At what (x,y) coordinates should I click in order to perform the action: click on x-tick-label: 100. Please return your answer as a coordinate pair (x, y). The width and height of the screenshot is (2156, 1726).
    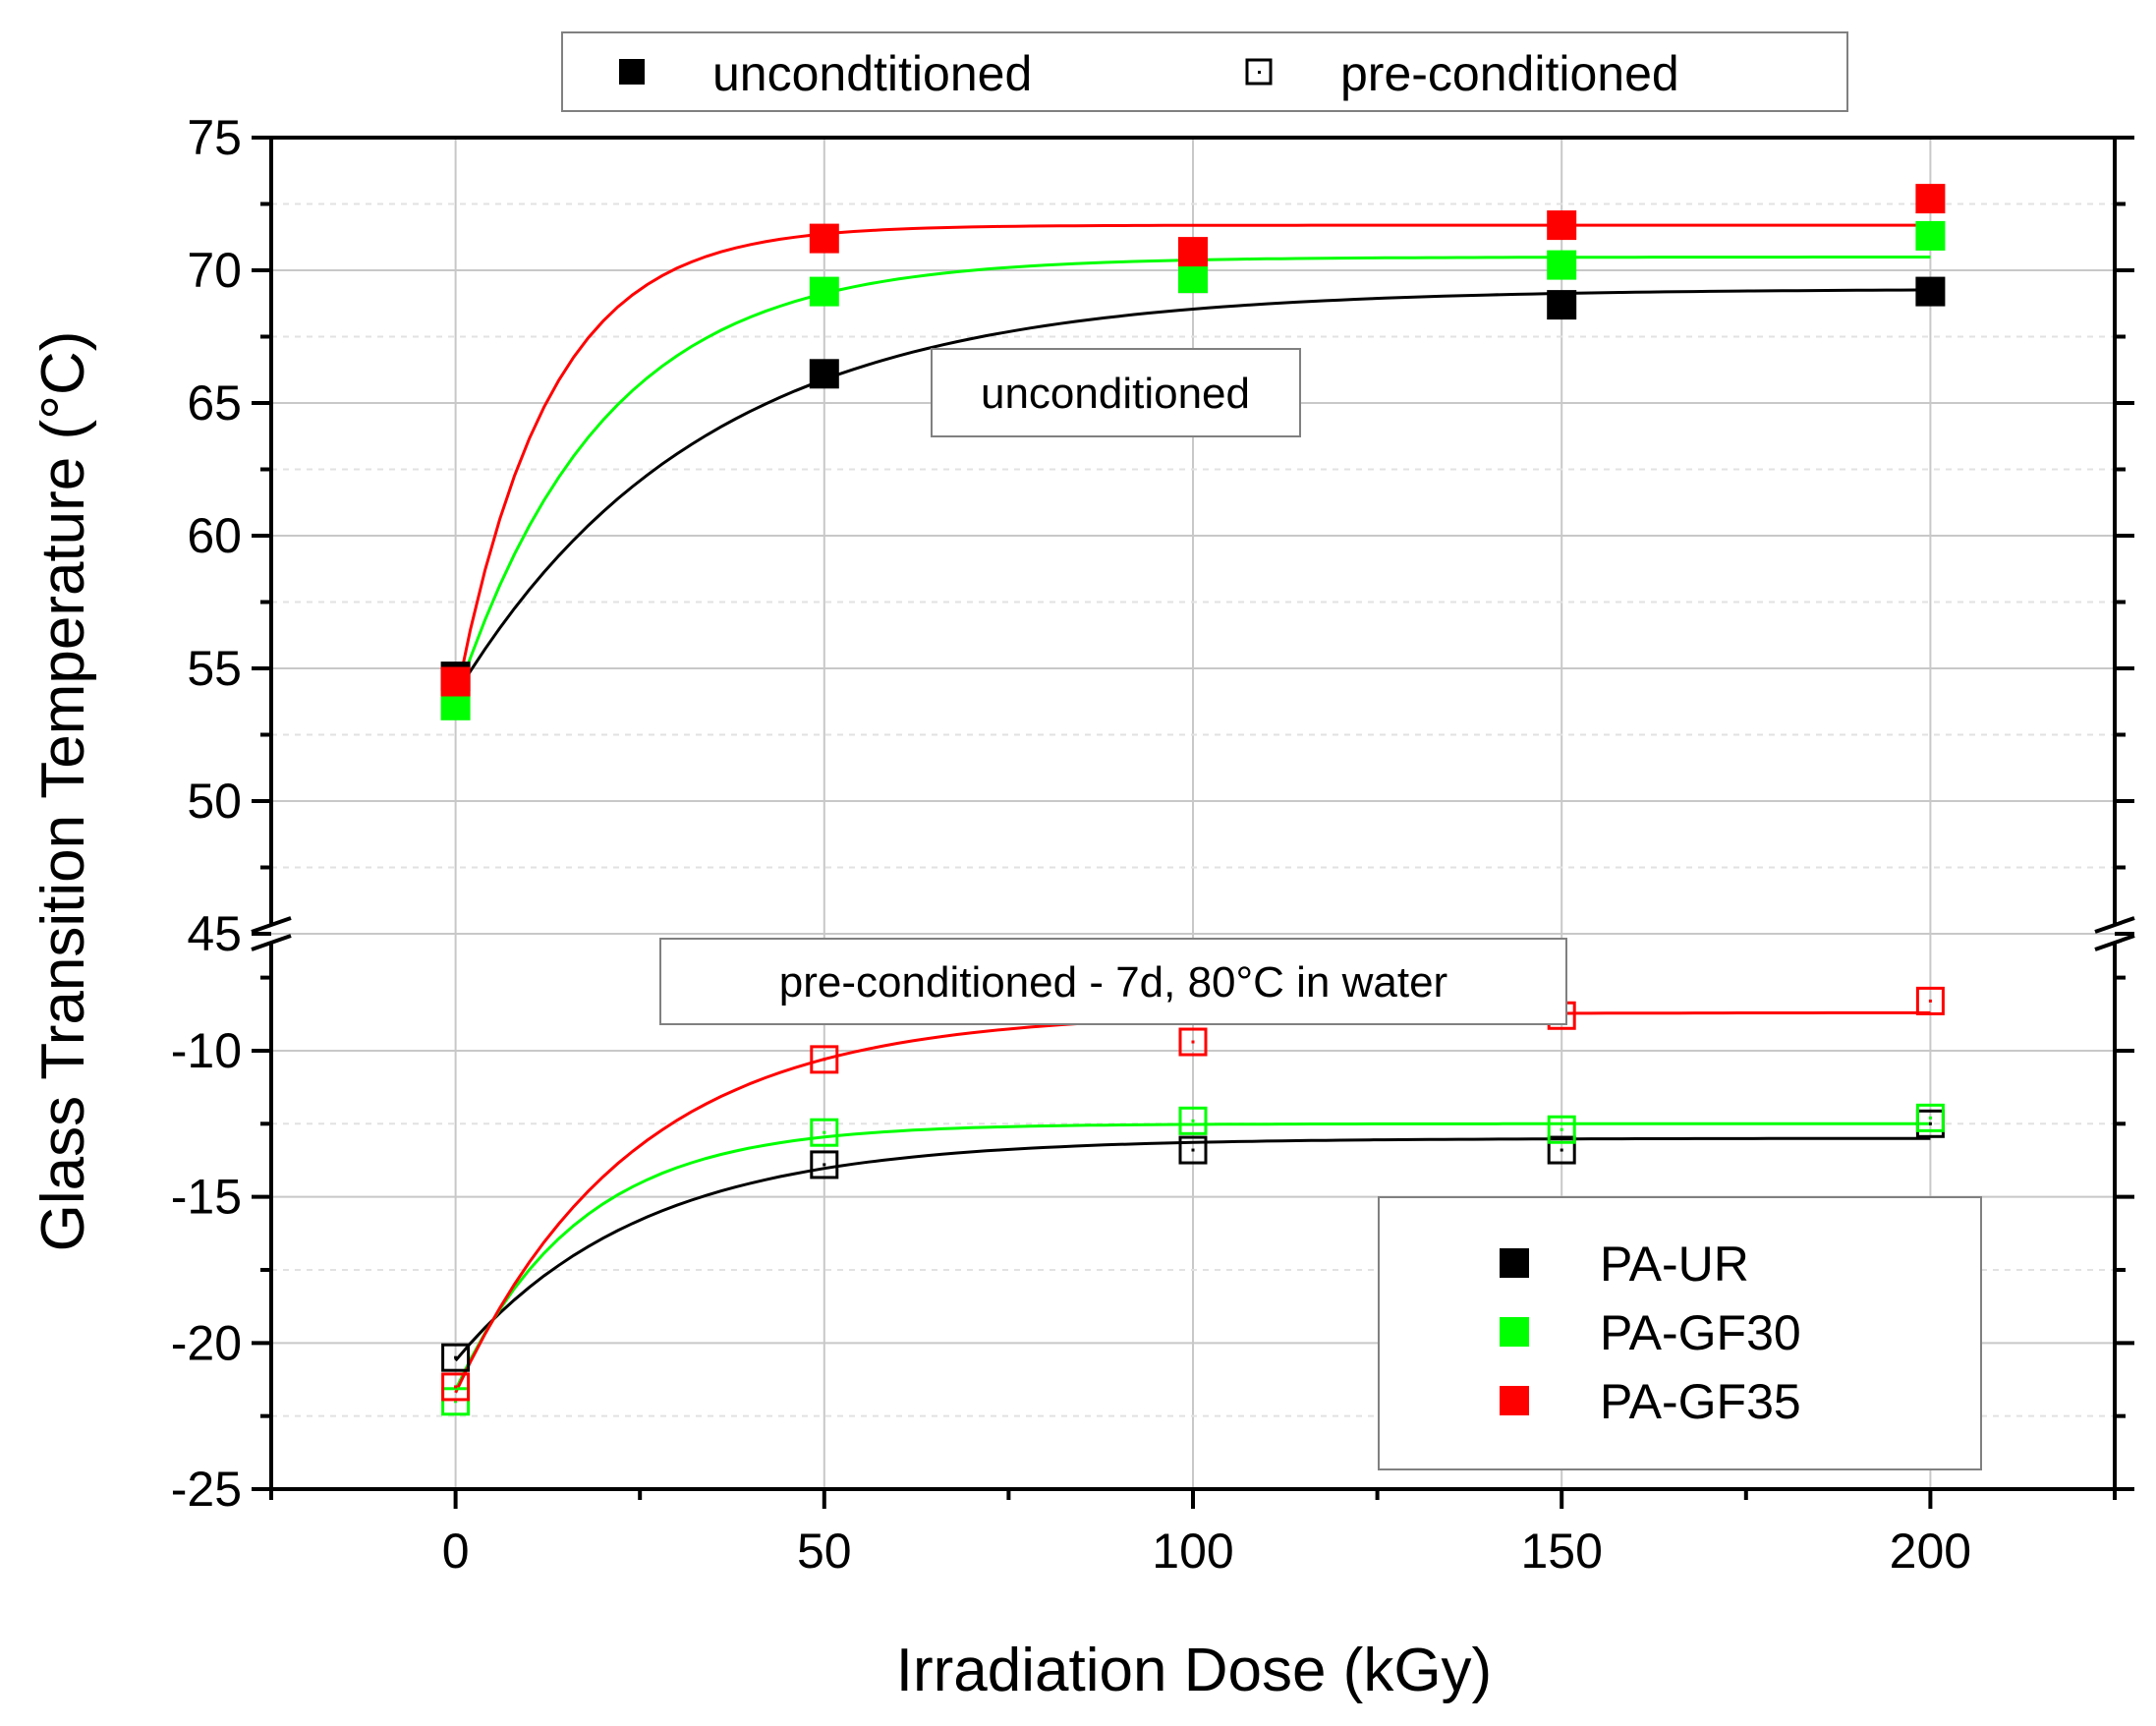
    Looking at the image, I should click on (1192, 1551).